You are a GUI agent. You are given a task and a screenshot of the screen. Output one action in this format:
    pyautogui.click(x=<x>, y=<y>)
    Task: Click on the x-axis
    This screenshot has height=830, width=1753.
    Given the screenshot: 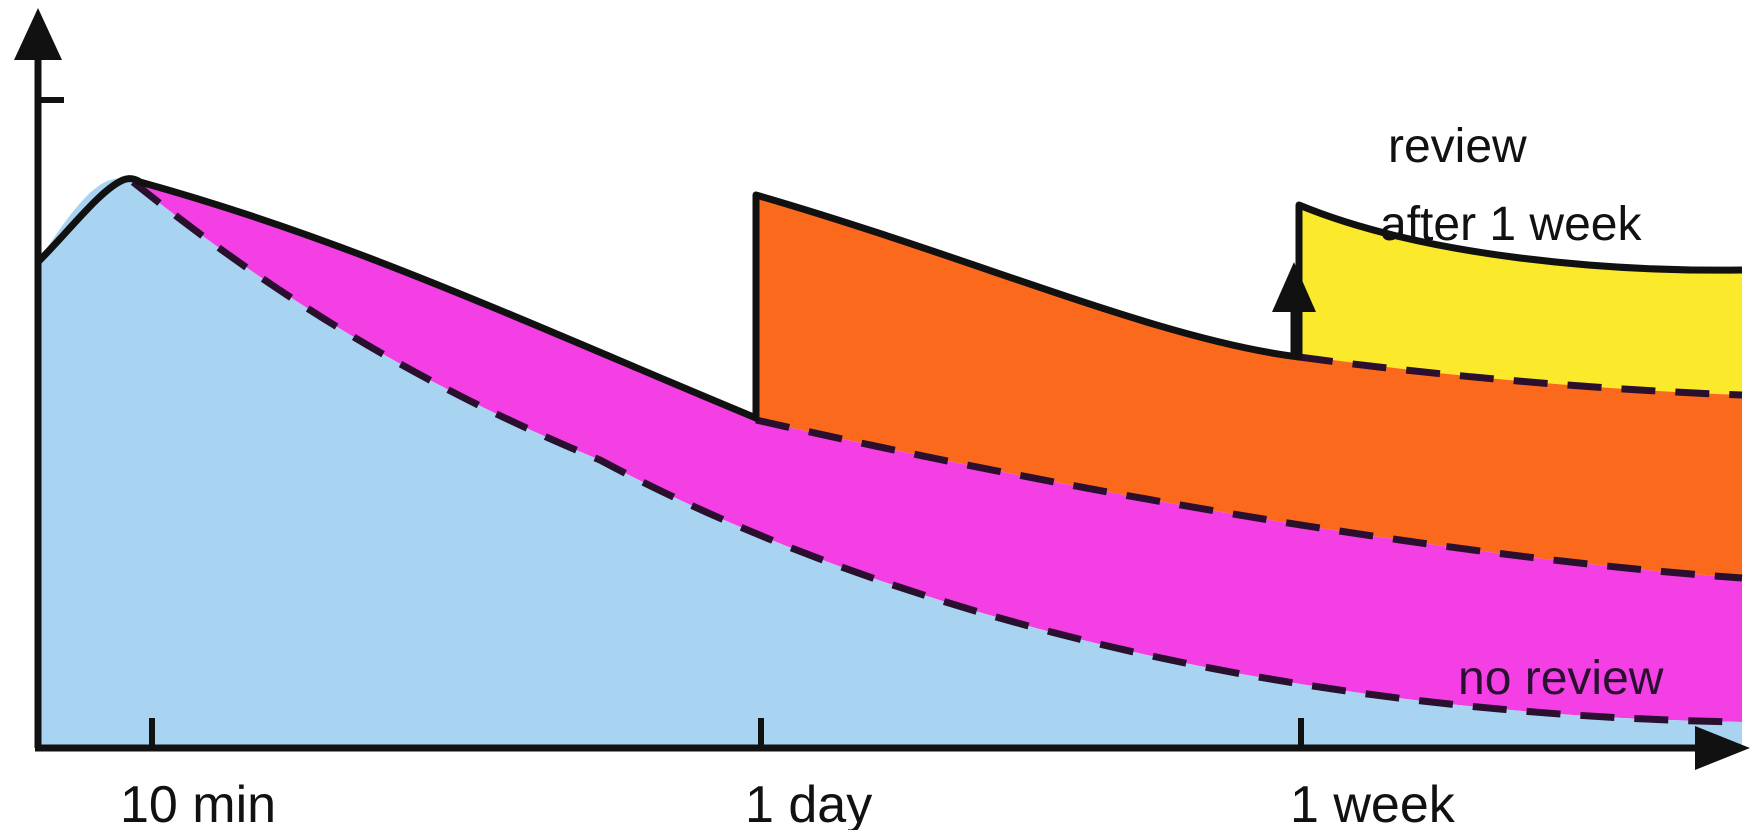 What is the action you would take?
    pyautogui.click(x=892, y=744)
    